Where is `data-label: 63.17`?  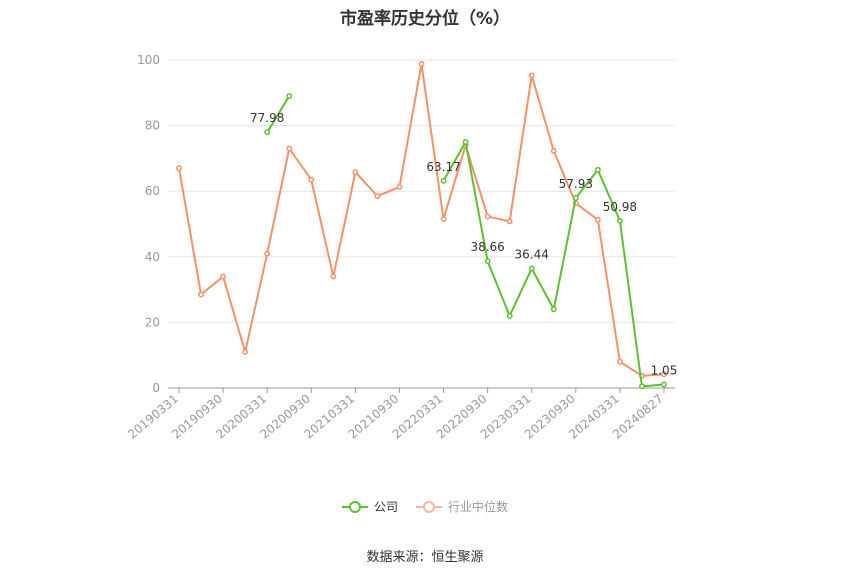 data-label: 63.17 is located at coordinates (443, 167).